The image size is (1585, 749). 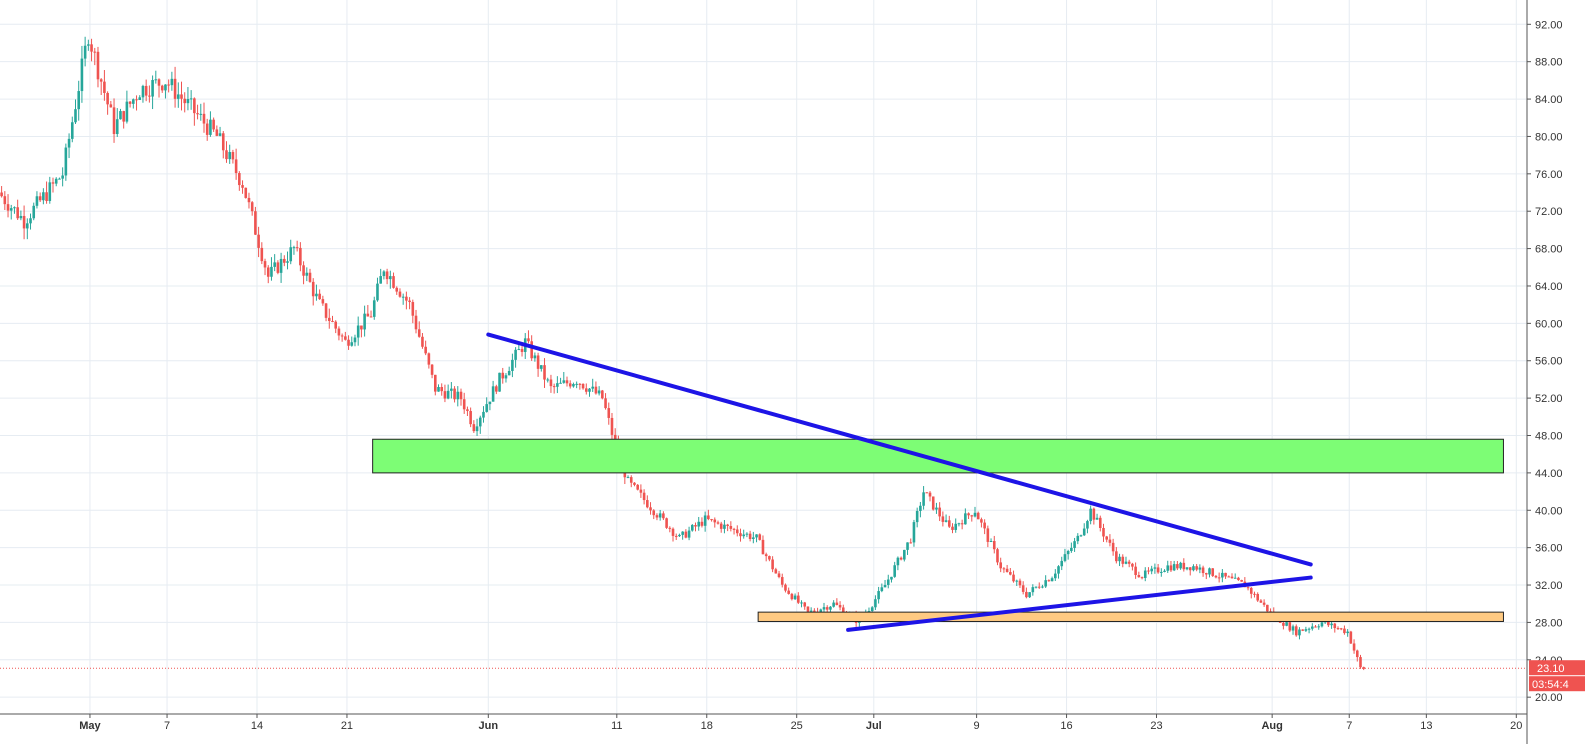 I want to click on y-tick-label: 76.00, so click(x=1549, y=175).